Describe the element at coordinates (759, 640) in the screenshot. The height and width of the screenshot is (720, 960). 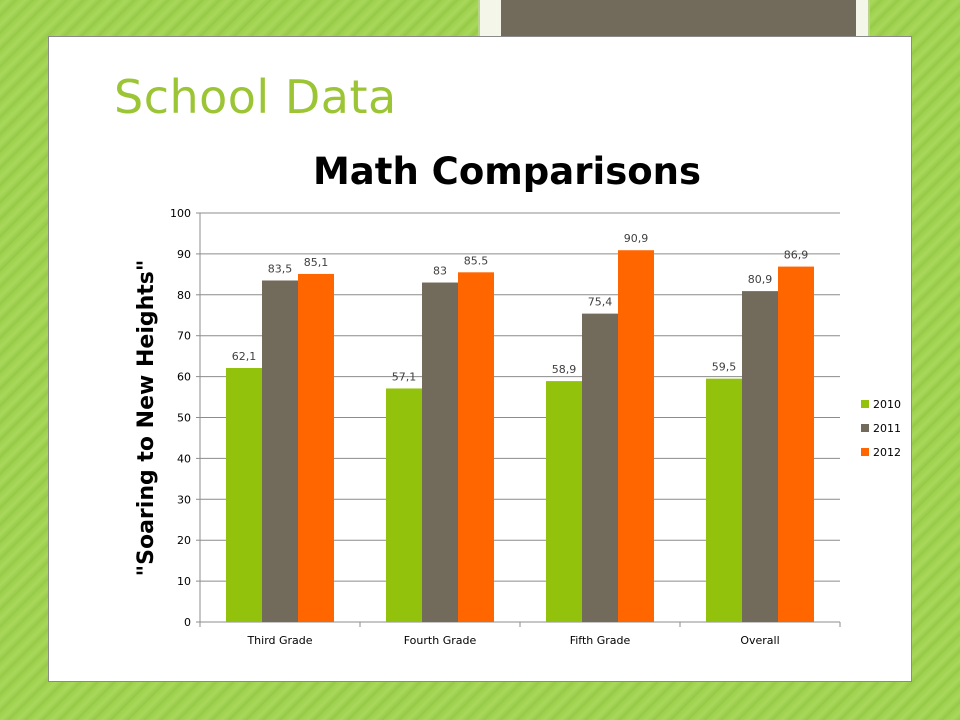
I see `x-tick-label: Overall` at that location.